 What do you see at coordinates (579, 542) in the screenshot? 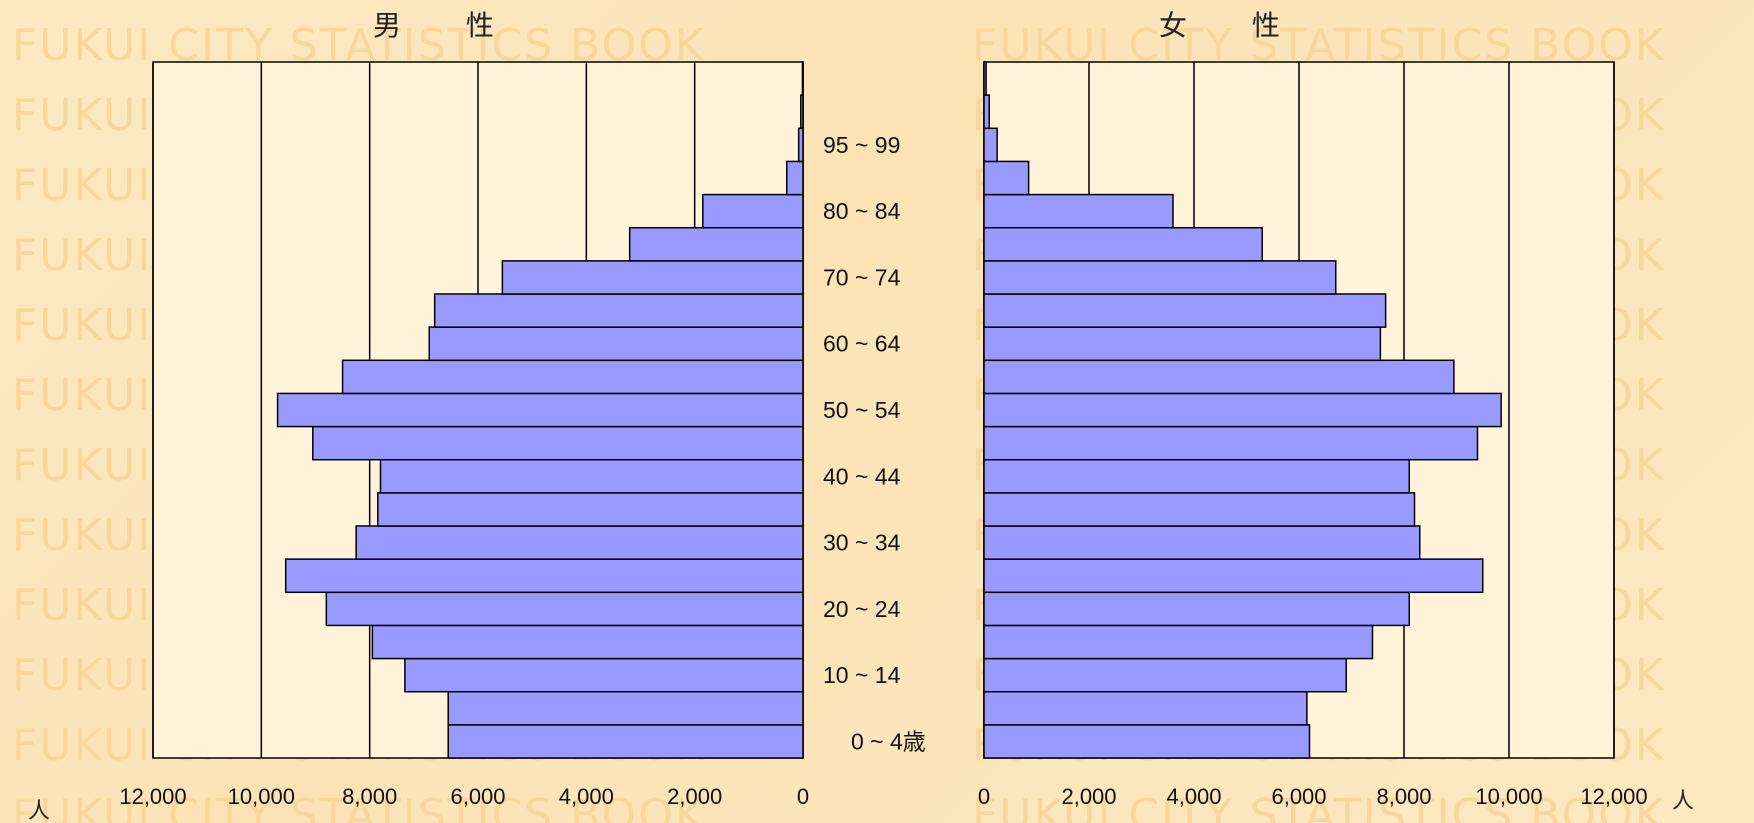
I see `male-bar-30~34` at bounding box center [579, 542].